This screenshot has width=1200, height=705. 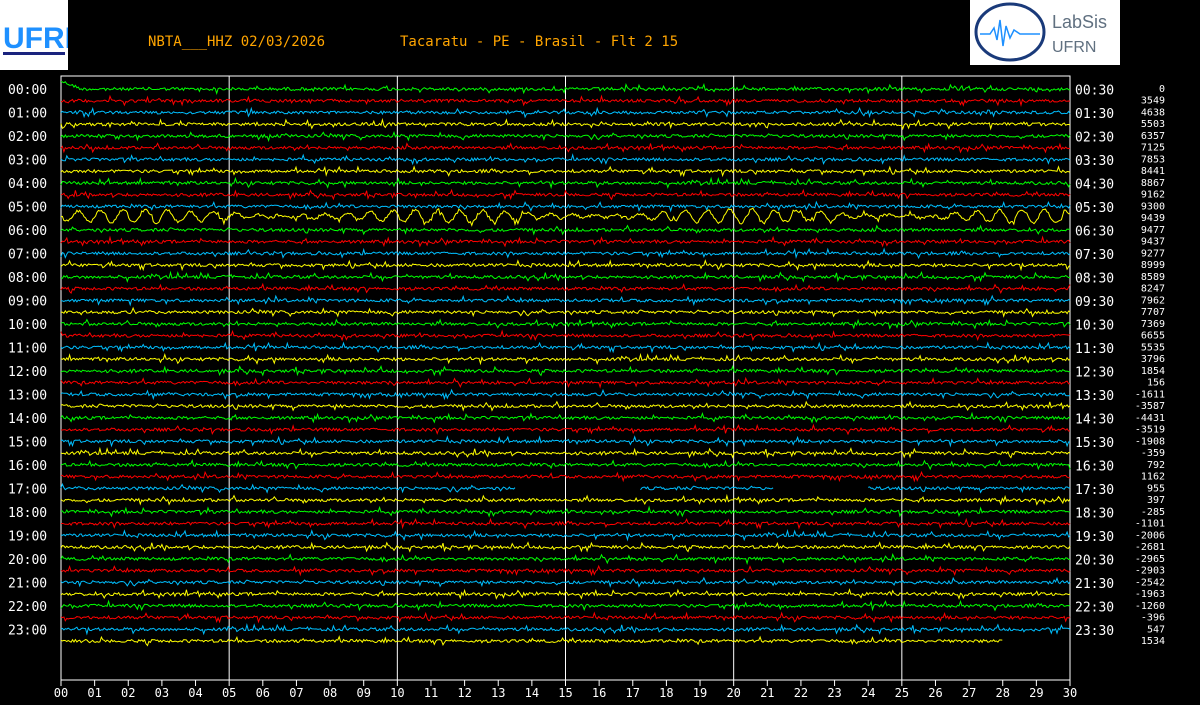 I want to click on x-tick-label: 03, so click(x=162, y=693).